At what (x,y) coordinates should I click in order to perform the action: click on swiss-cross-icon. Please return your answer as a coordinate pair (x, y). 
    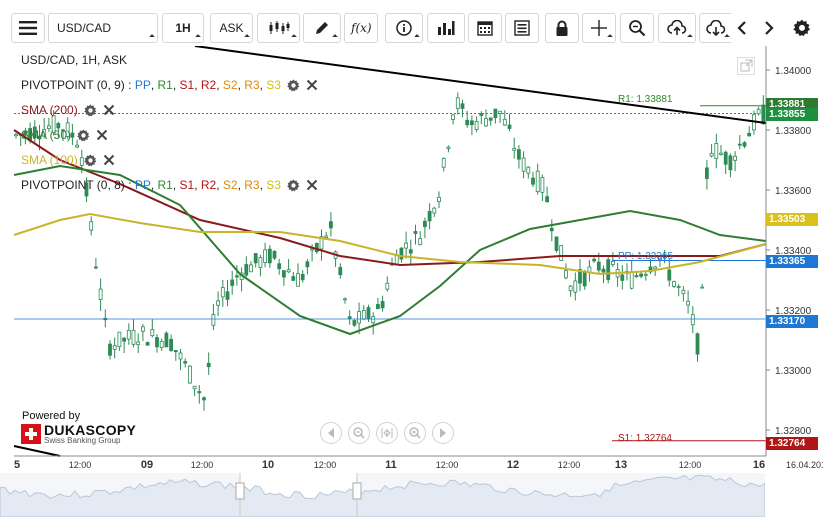
    Looking at the image, I should click on (31, 434).